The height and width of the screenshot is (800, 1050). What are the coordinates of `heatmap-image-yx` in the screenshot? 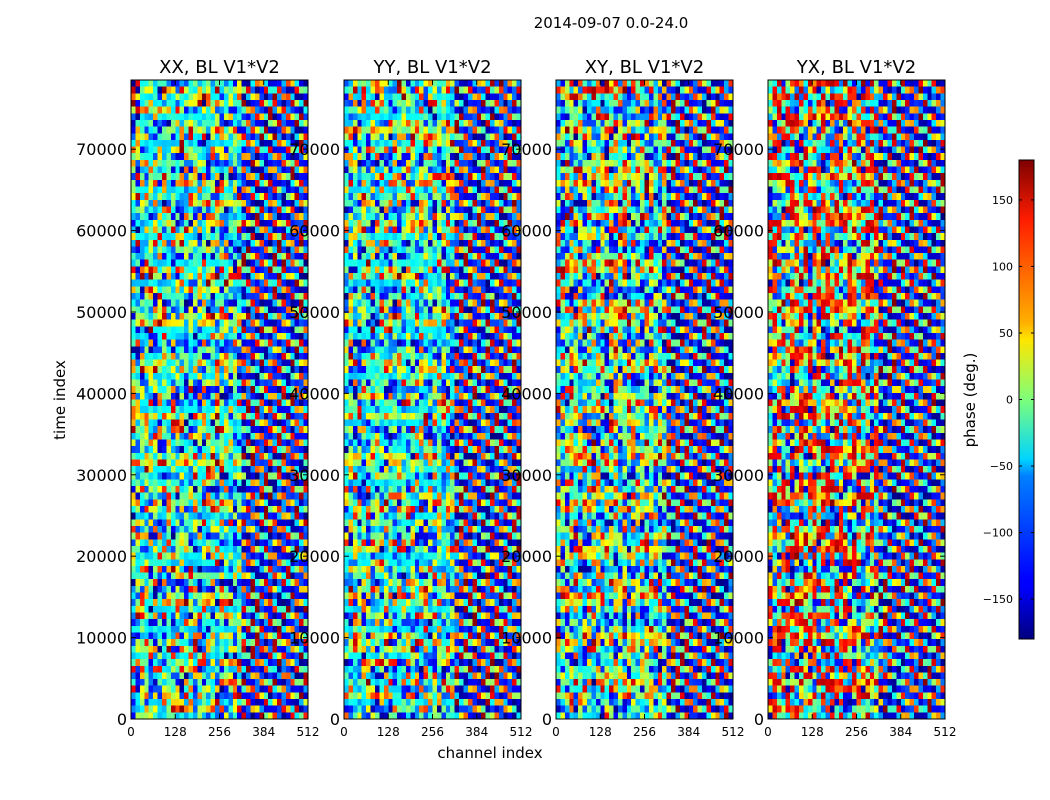 It's located at (856, 399).